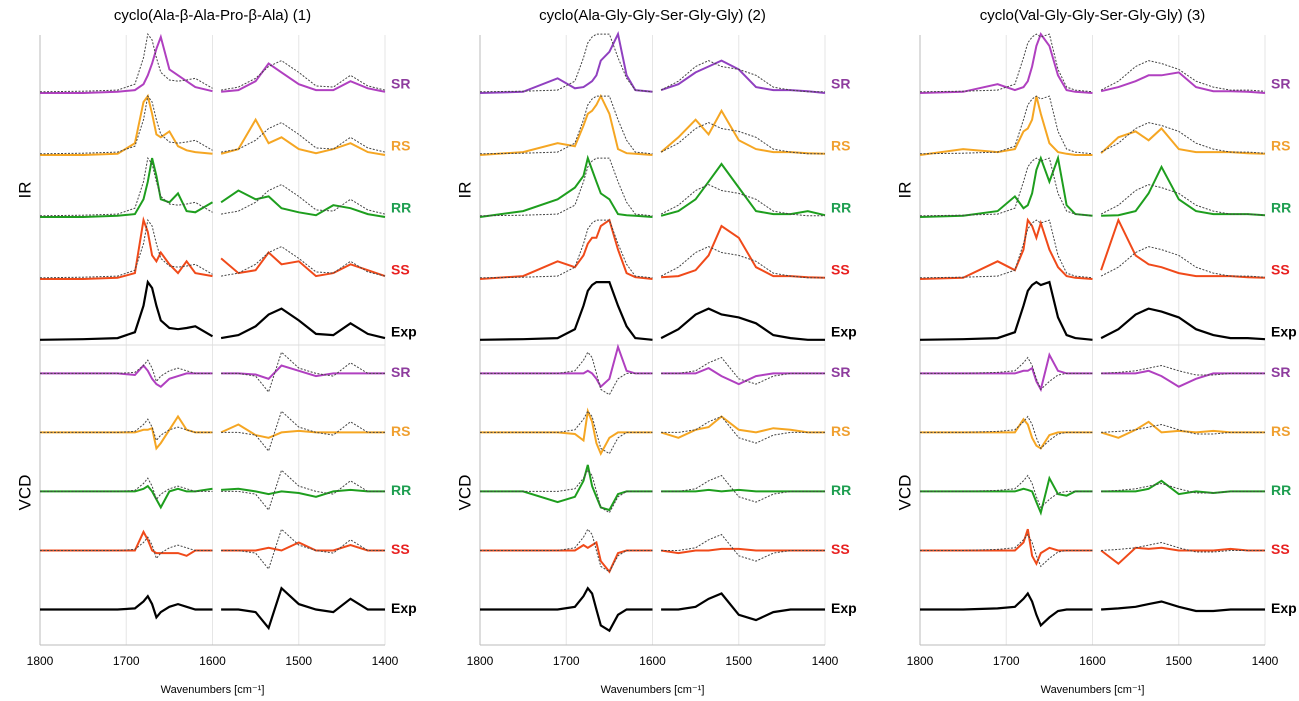 This screenshot has width=1299, height=701. Describe the element at coordinates (1093, 15) in the screenshot. I see `chart-title: cyclo(Val-Gly-Gly-Ser-Gly-Gly) (3)` at that location.